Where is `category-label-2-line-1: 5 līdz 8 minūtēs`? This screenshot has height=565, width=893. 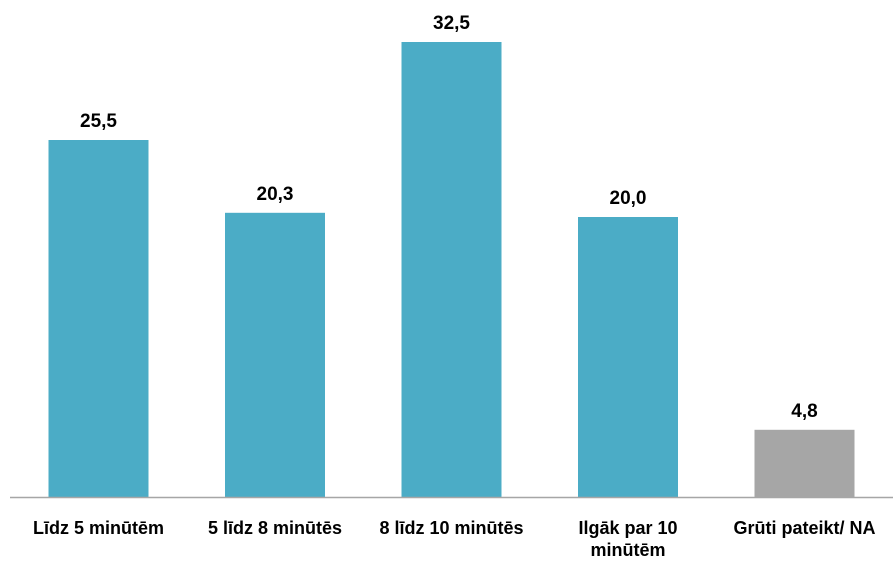
category-label-2-line-1: 5 līdz 8 minūtēs is located at coordinates (275, 528).